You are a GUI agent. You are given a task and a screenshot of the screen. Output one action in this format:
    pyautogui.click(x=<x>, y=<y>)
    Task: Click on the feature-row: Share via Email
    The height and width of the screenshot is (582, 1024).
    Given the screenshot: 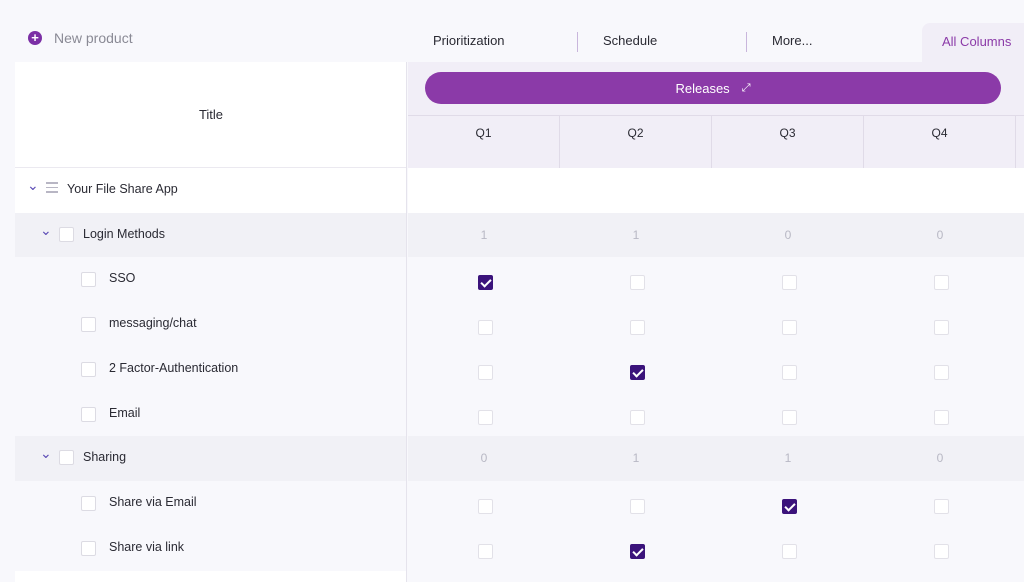 What is the action you would take?
    pyautogui.click(x=210, y=503)
    